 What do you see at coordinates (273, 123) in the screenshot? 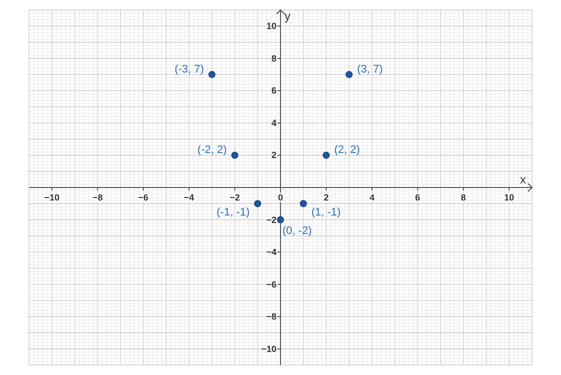
I see `y-tick-label: 4` at bounding box center [273, 123].